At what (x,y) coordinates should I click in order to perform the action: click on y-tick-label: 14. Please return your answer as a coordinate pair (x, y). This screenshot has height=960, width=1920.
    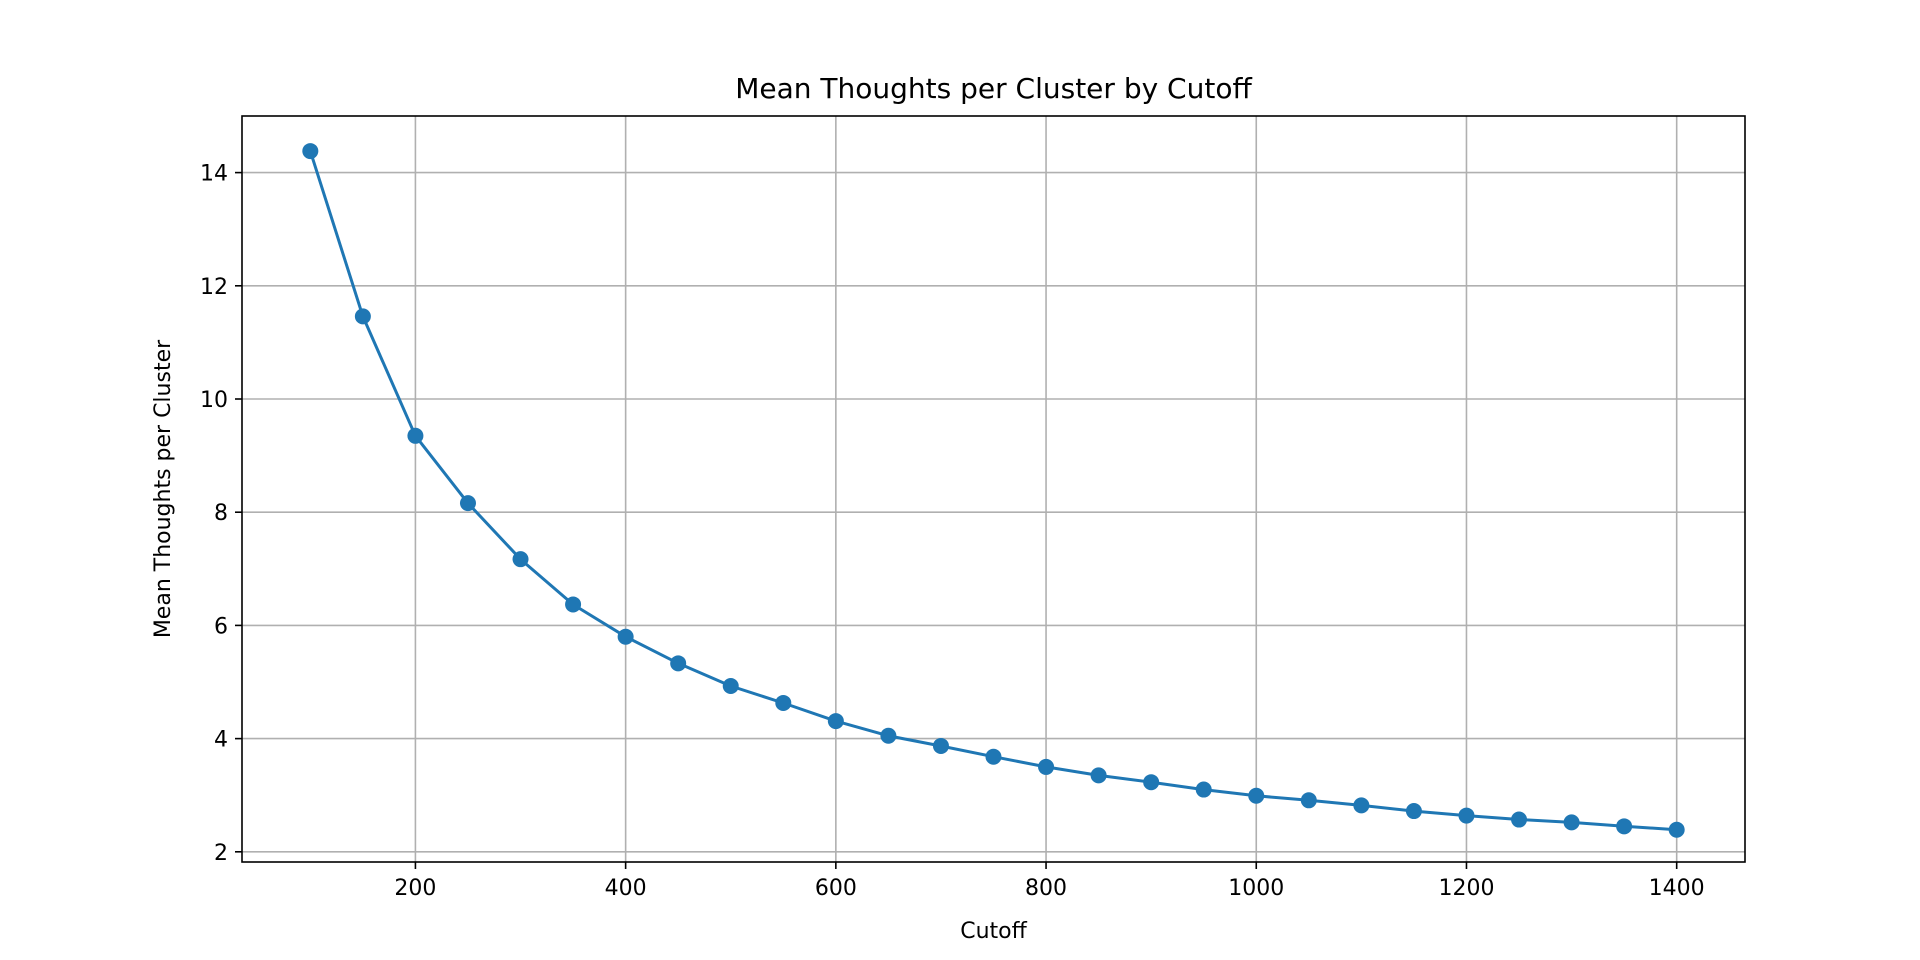
    Looking at the image, I should click on (214, 174).